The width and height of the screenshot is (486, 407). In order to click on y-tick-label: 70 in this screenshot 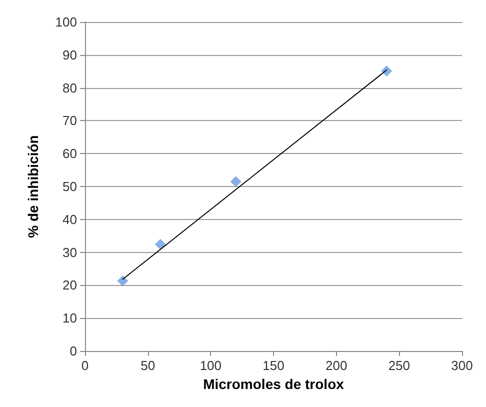, I will do `click(69, 120)`.